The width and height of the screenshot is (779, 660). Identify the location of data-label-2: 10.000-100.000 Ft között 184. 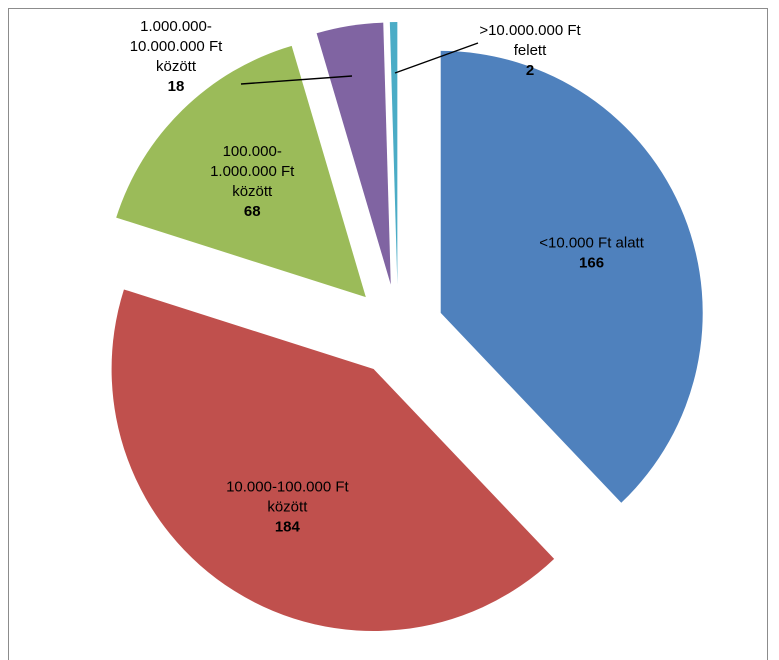
(287, 507).